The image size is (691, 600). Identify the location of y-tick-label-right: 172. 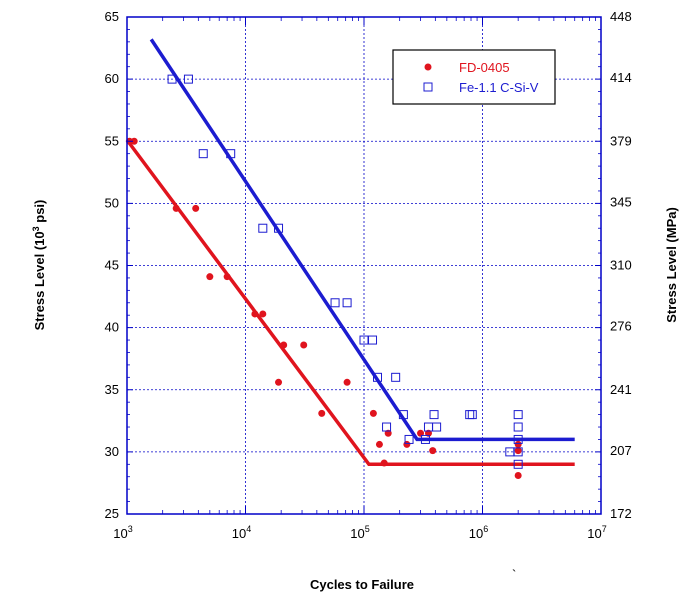
(621, 513).